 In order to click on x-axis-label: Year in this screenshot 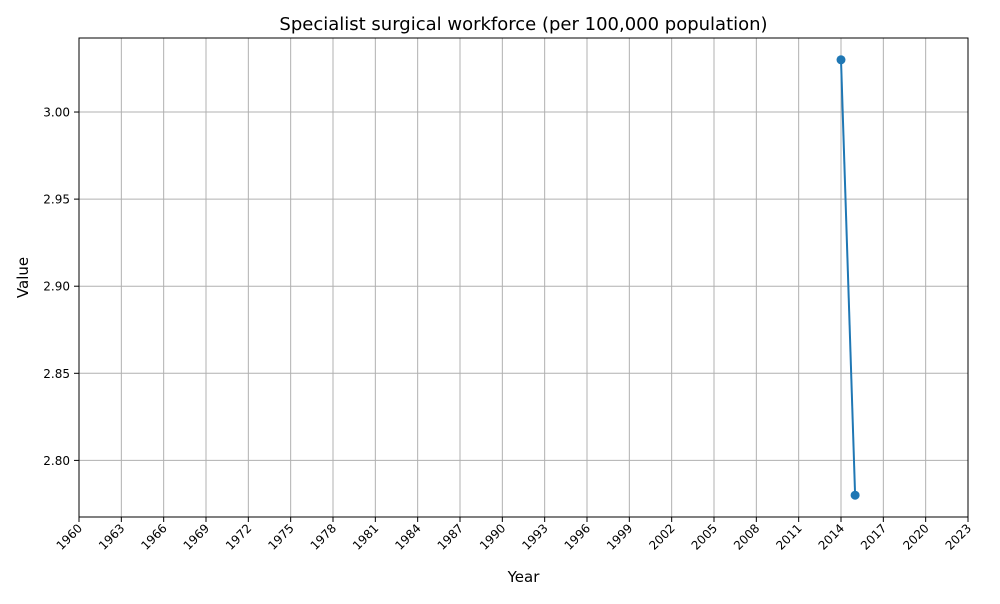, I will do `click(524, 577)`.